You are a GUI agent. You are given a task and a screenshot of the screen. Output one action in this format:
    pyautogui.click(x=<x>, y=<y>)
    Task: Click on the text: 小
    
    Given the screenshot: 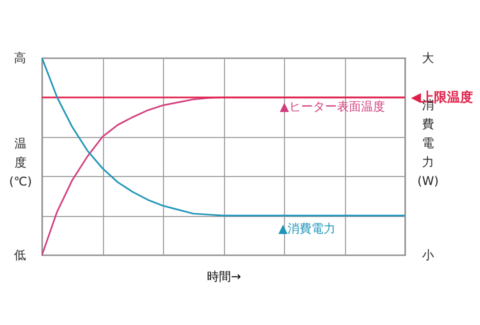 What is the action you would take?
    pyautogui.click(x=428, y=255)
    